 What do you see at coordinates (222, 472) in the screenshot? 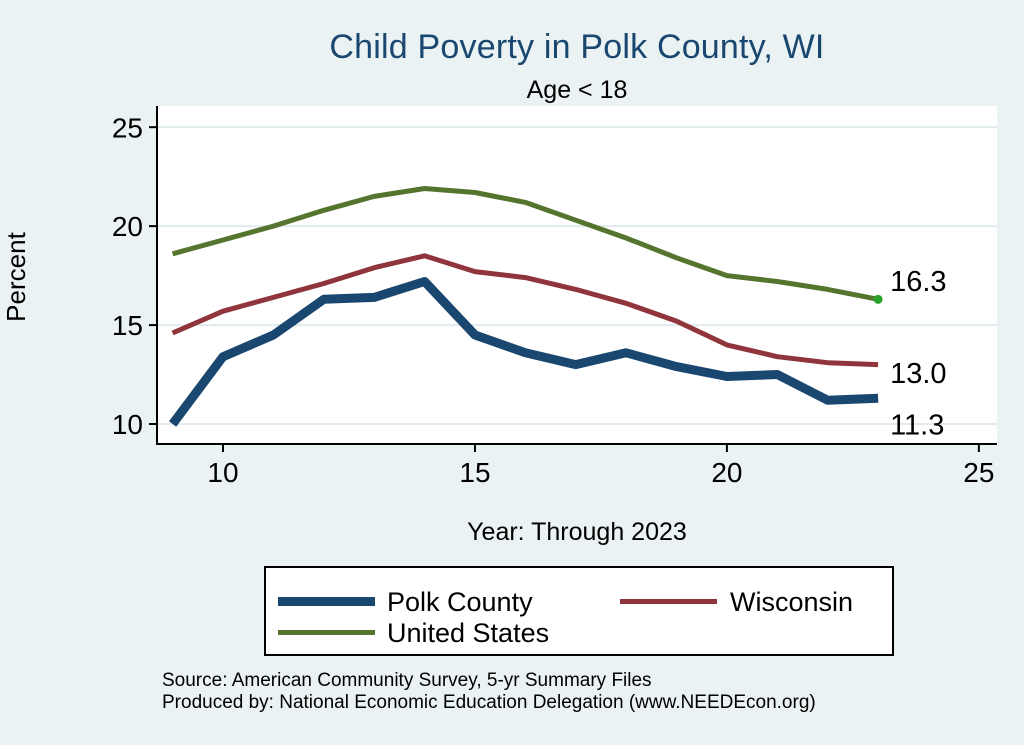
I see `x-tick-label-10: 10` at bounding box center [222, 472].